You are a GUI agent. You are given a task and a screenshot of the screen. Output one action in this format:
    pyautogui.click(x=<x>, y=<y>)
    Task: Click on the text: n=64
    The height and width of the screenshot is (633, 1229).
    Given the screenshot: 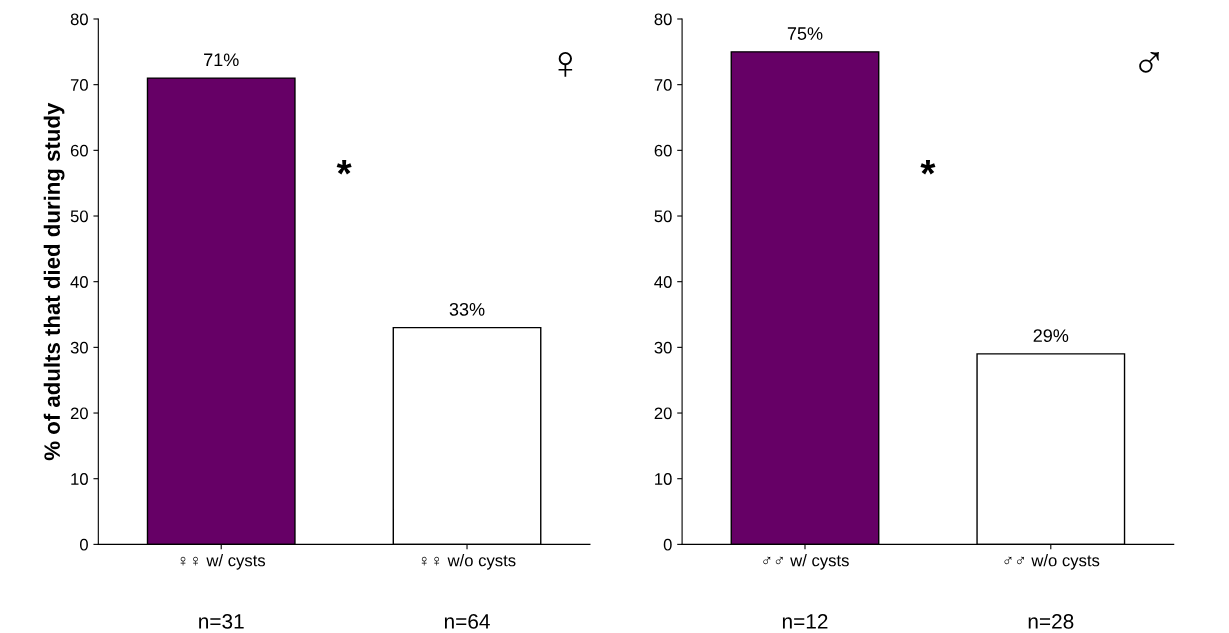 What is the action you would take?
    pyautogui.click(x=467, y=621)
    